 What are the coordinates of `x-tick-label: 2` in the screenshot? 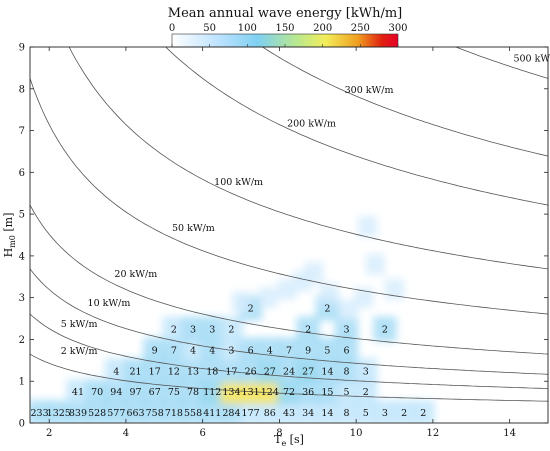 It's located at (49, 433).